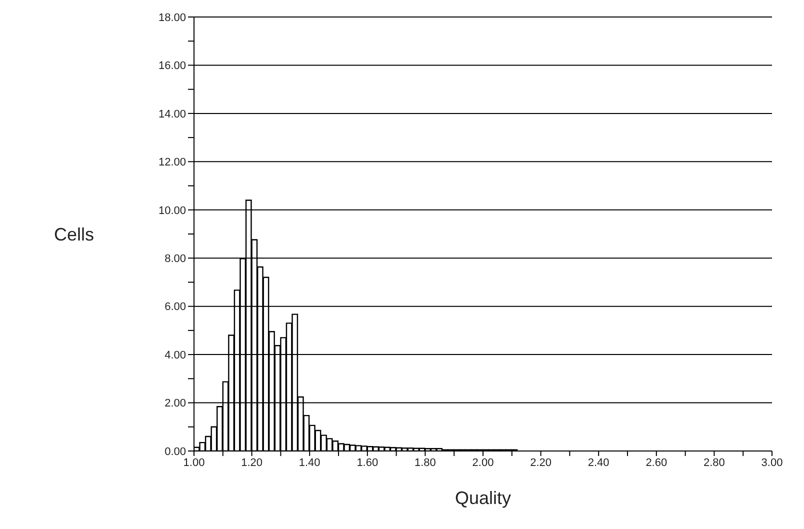 The height and width of the screenshot is (529, 804). I want to click on y-tick-label: 12.00, so click(172, 162).